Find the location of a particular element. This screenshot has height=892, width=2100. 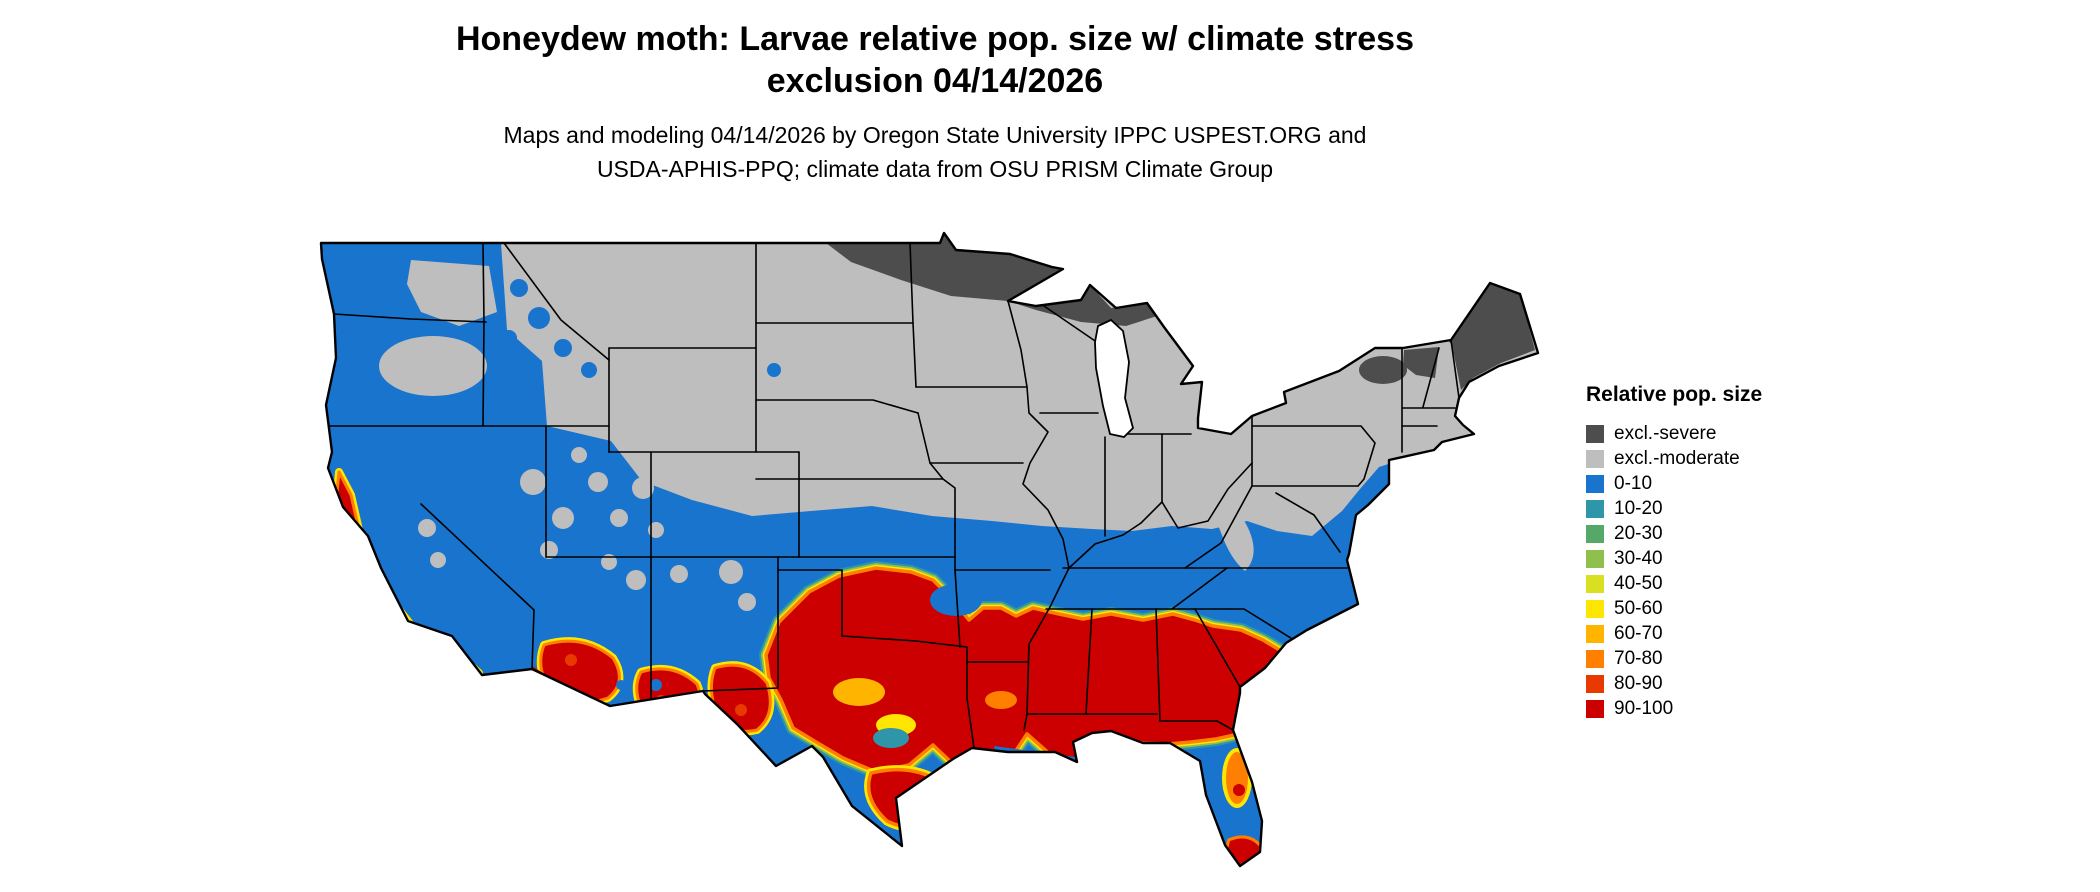

legend-item: 10-20 is located at coordinates (1716, 508).